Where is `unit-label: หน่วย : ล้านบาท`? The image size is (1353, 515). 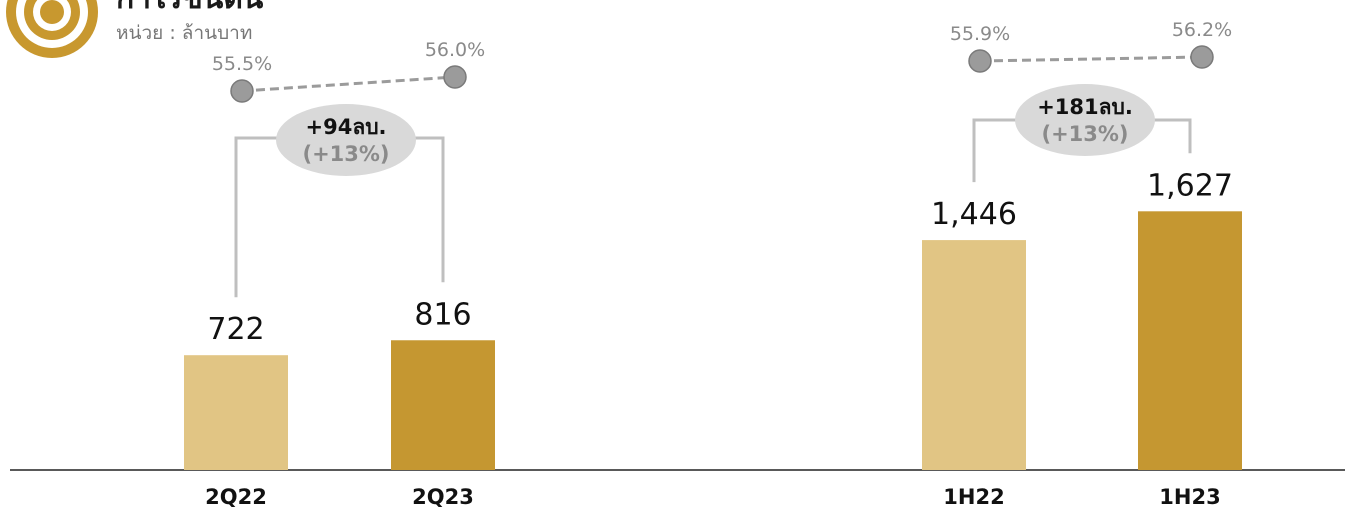
unit-label: หน่วย : ล้านบาท is located at coordinates (184, 33).